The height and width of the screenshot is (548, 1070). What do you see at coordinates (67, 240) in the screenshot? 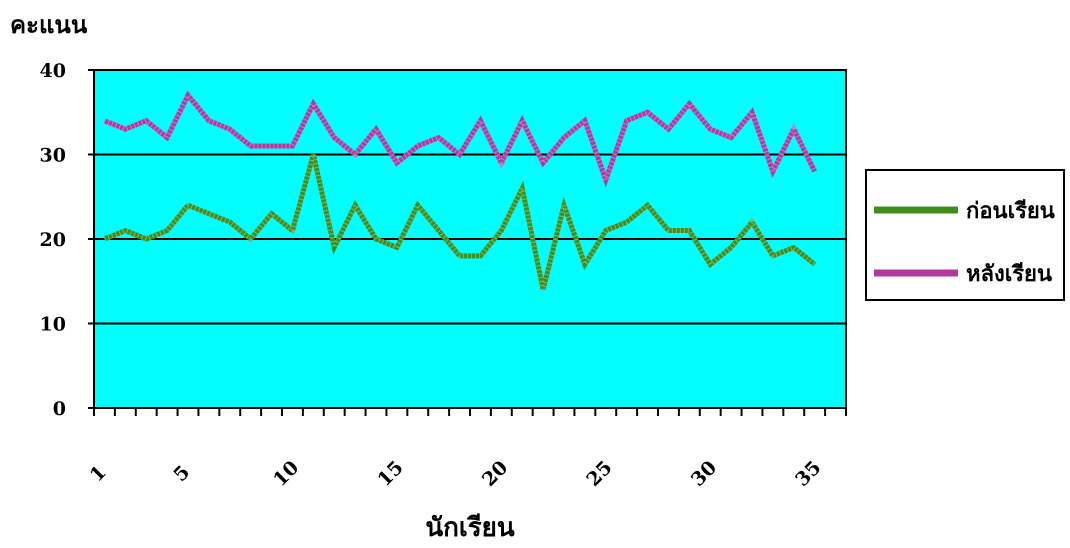
I see `y-axis-ticks: 0 10 20 30 40` at bounding box center [67, 240].